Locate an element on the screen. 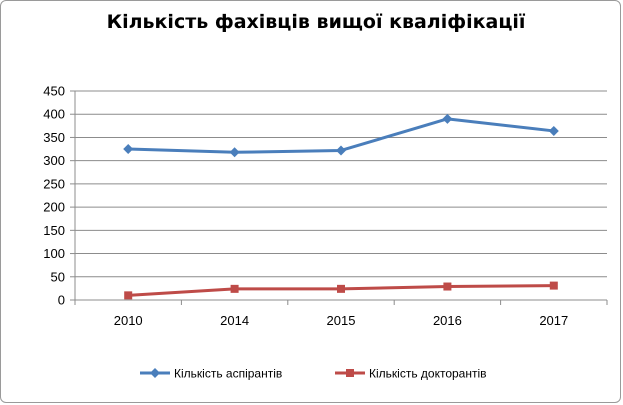 The width and height of the screenshot is (623, 405). chart-title: Кількість фахівців вищої кваліфікації is located at coordinates (316, 22).